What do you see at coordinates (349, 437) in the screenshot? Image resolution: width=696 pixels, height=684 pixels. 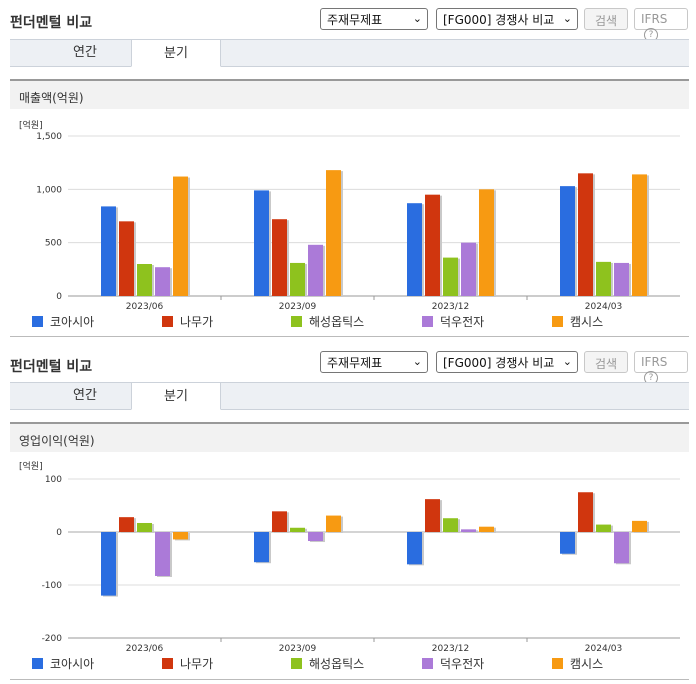 I see `chart-title: 영업이익(억원)` at bounding box center [349, 437].